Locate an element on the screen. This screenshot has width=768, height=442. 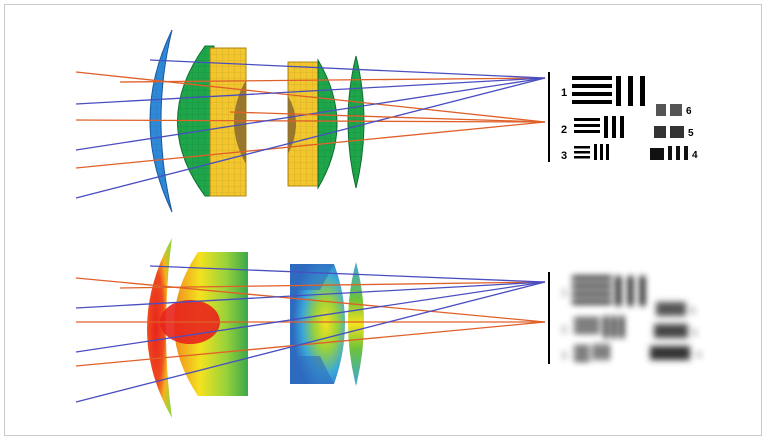
bottom-target-label-1: 1 is located at coordinates (564, 293).